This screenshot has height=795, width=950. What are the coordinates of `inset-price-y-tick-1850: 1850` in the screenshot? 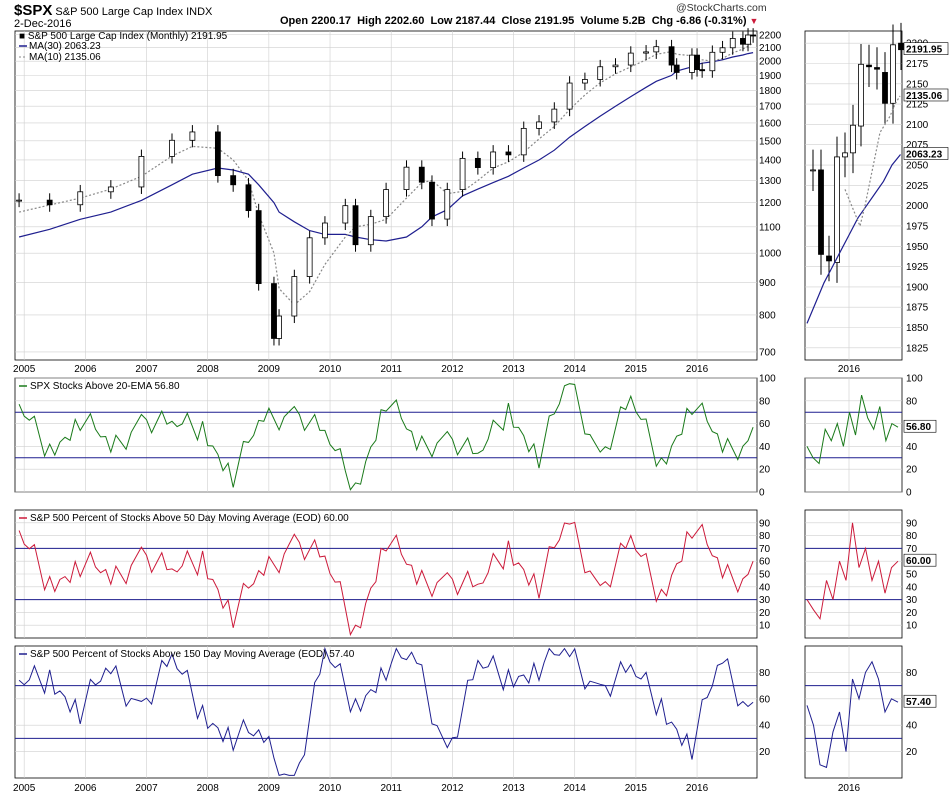 It's located at (917, 328).